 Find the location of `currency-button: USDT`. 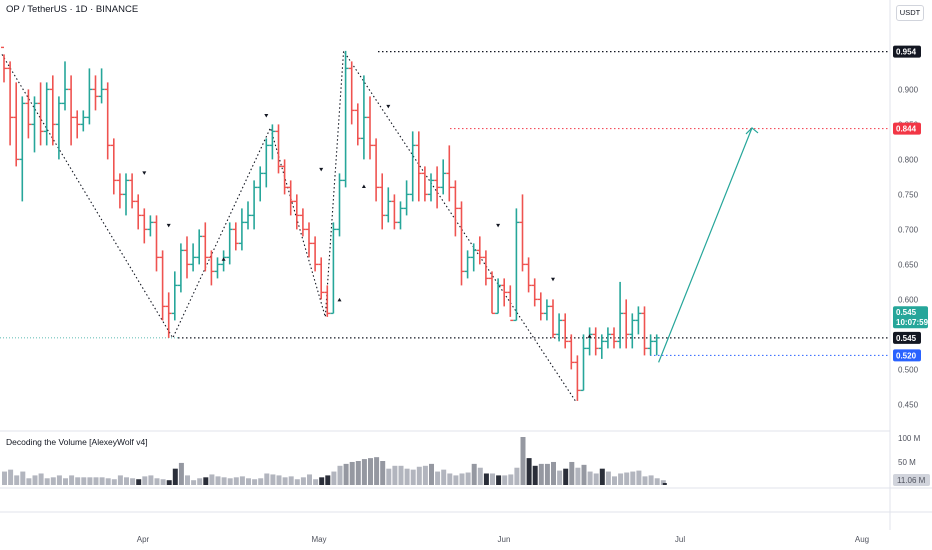

currency-button: USDT is located at coordinates (910, 13).